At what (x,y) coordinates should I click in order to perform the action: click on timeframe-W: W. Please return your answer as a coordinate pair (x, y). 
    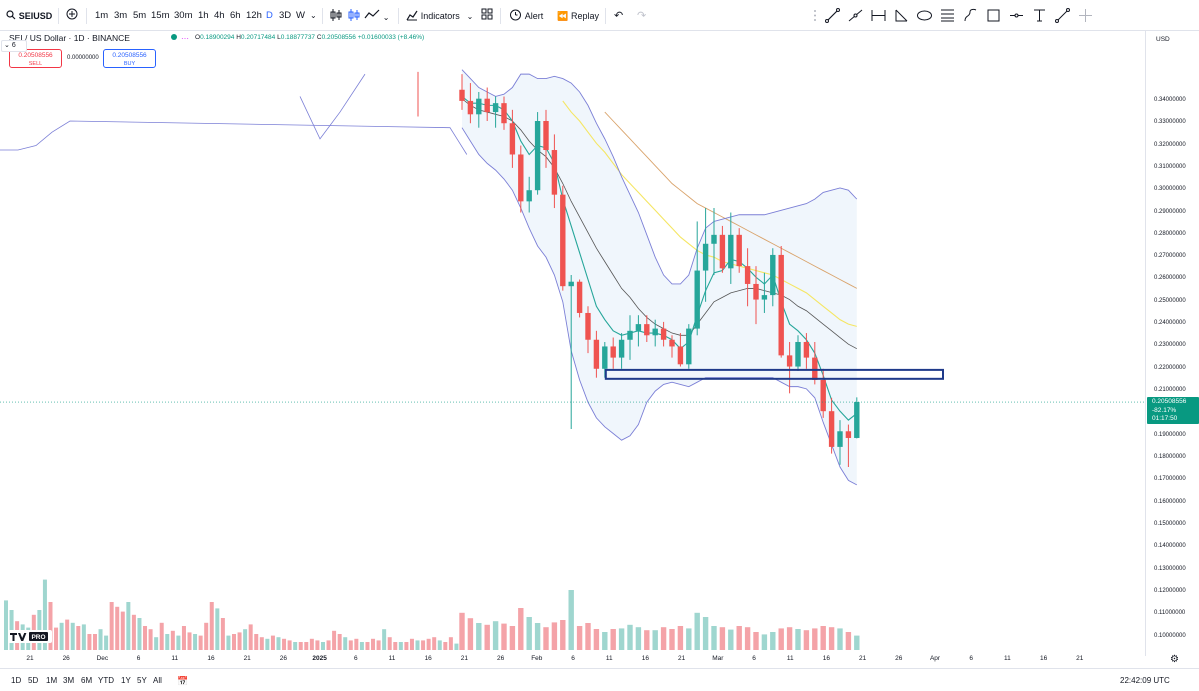
    Looking at the image, I should click on (300, 15).